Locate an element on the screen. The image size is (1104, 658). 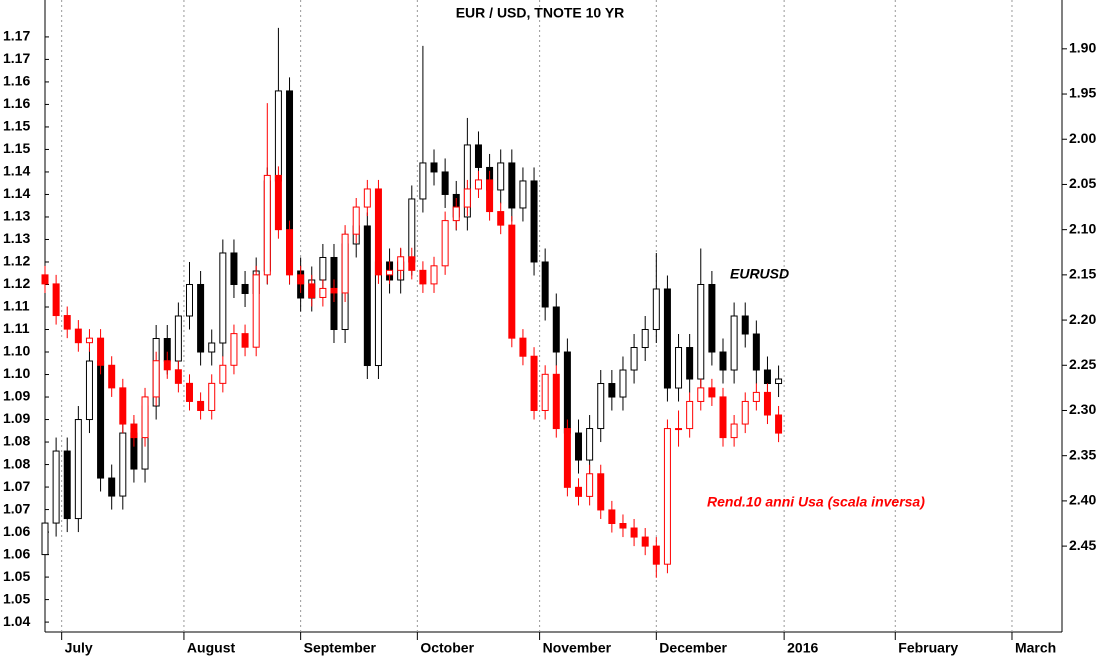
chart-title: EUR / USD, TNOTE 10 YR is located at coordinates (540, 13).